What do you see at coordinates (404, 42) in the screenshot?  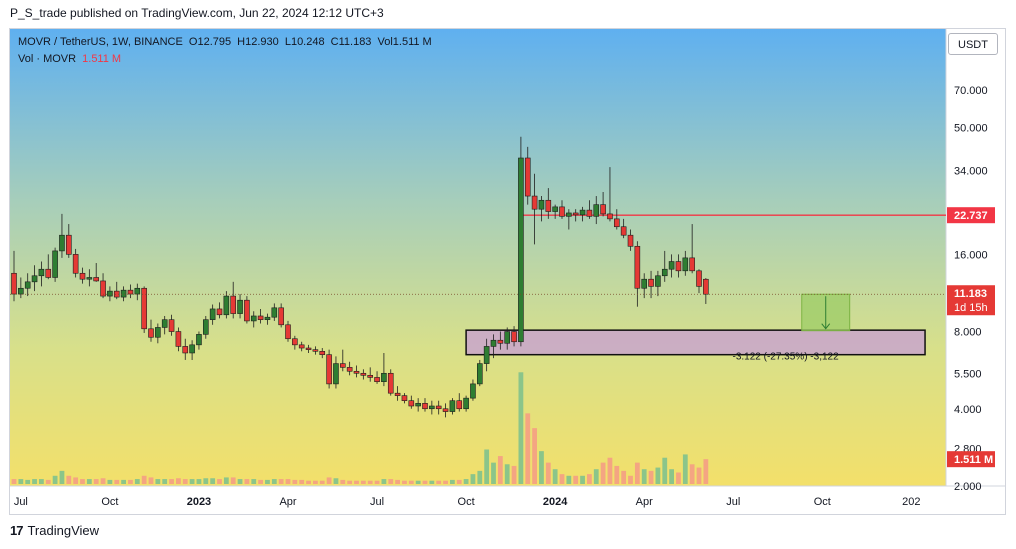 I see `legend-volume: Vol1.511 M` at bounding box center [404, 42].